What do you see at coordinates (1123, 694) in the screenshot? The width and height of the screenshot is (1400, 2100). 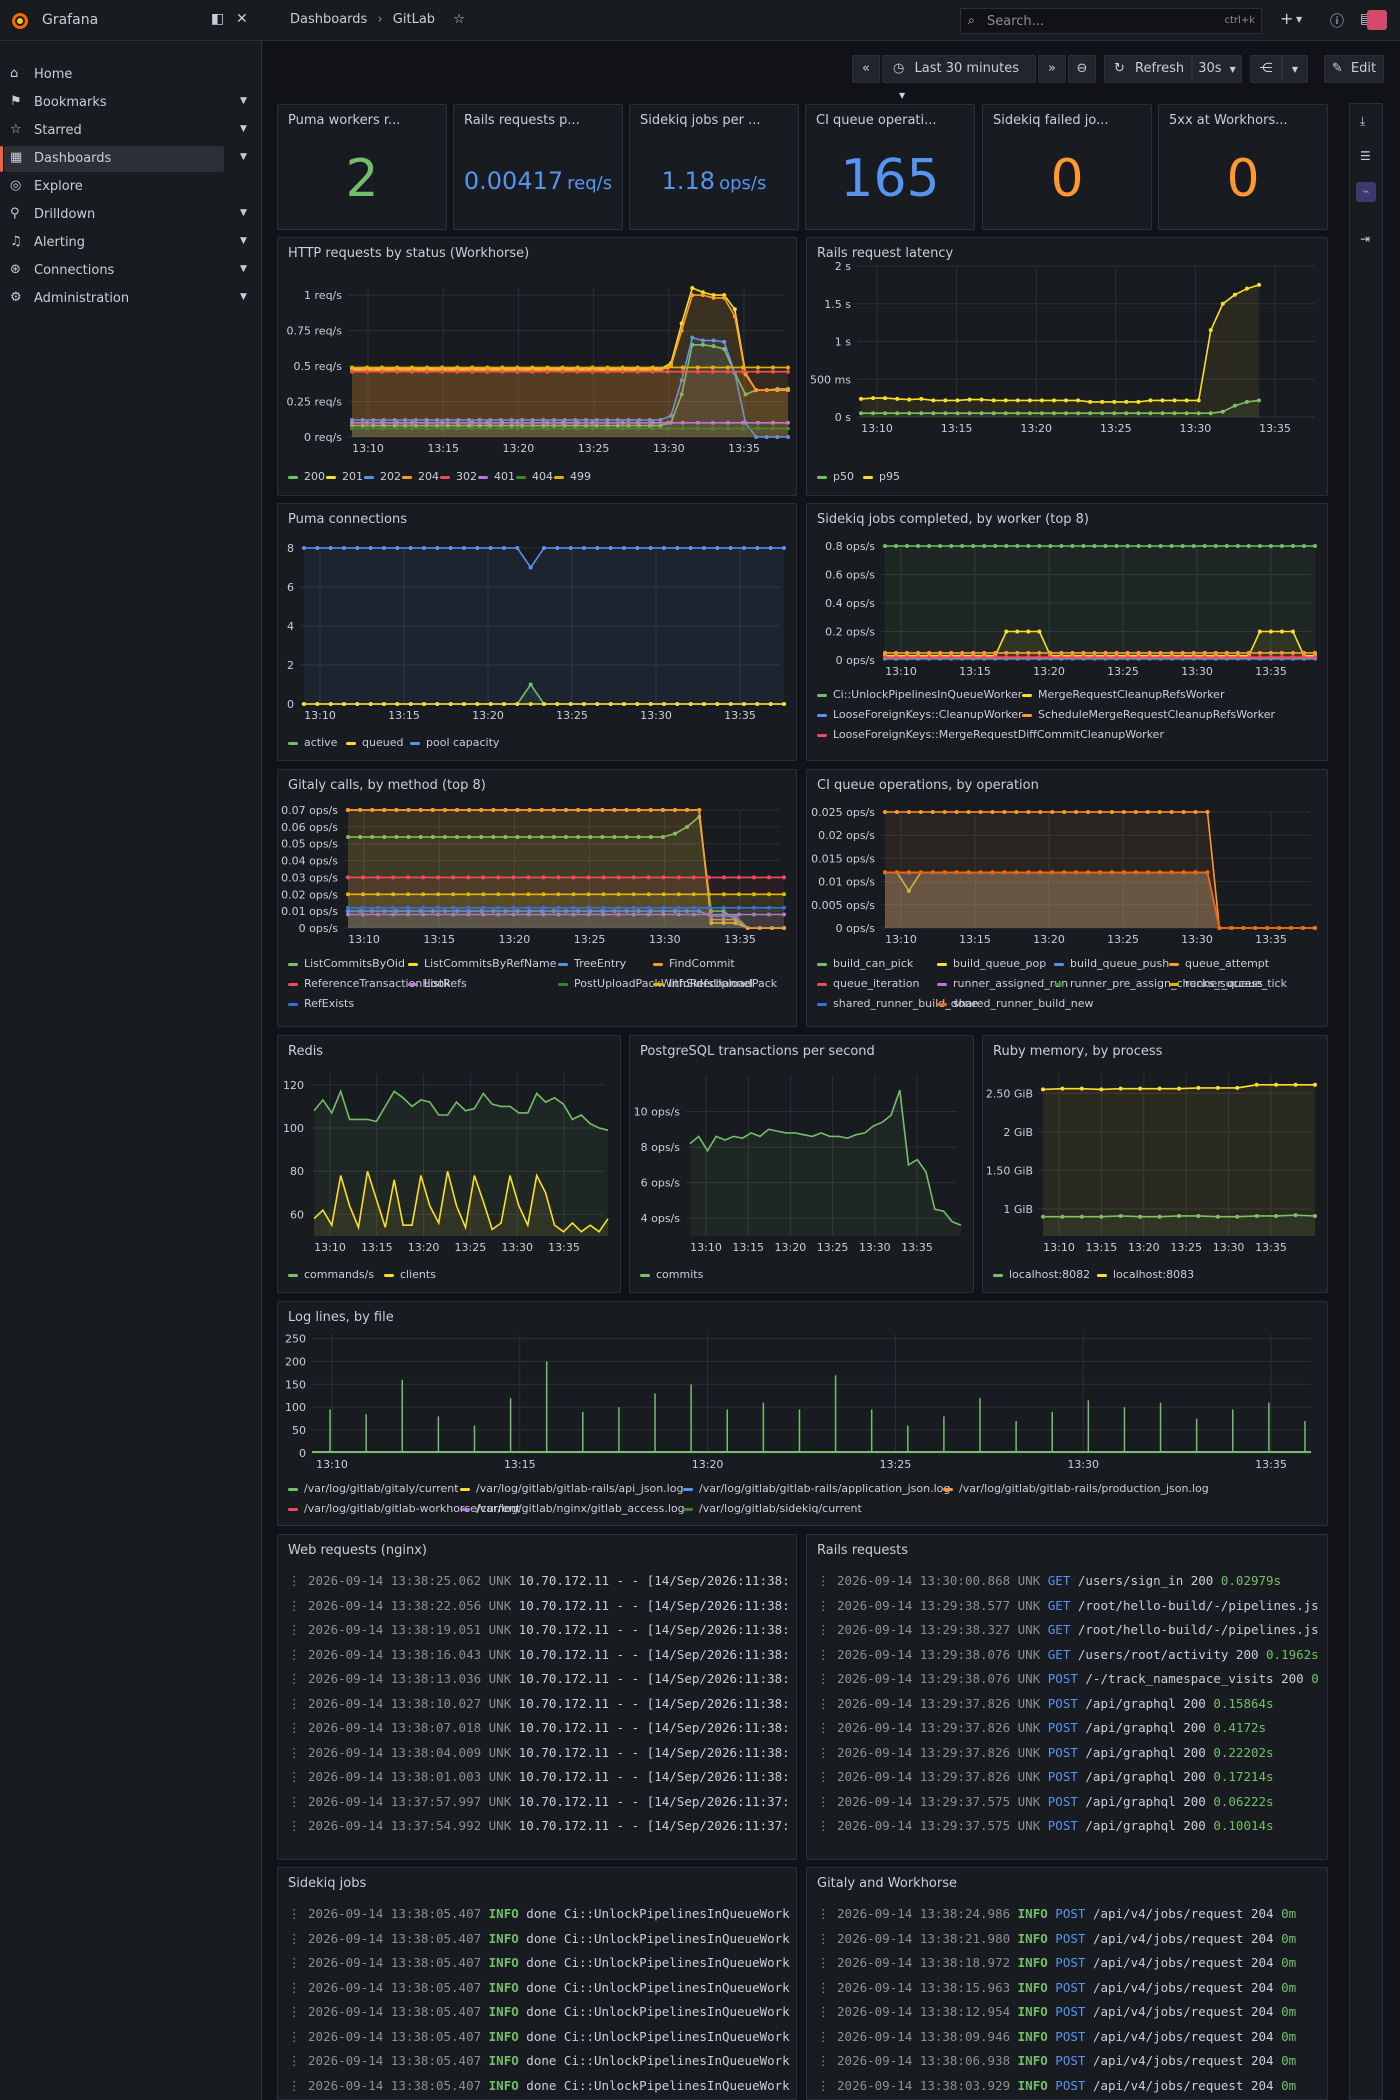 I see `legend-item: MergeRequestCleanupRefsWorker` at bounding box center [1123, 694].